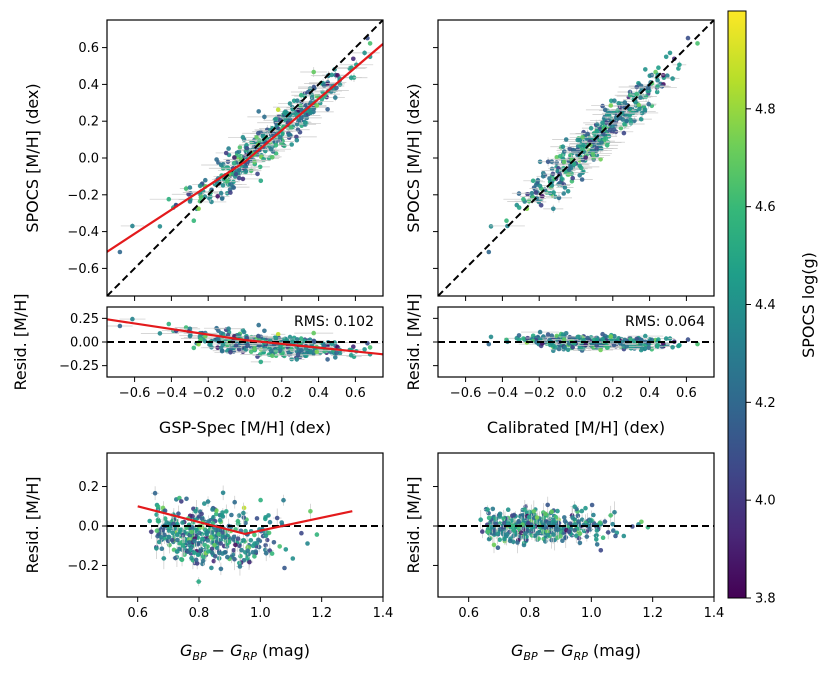  Describe the element at coordinates (765, 501) in the screenshot. I see `colorbar-tick-label: 4.0` at that location.